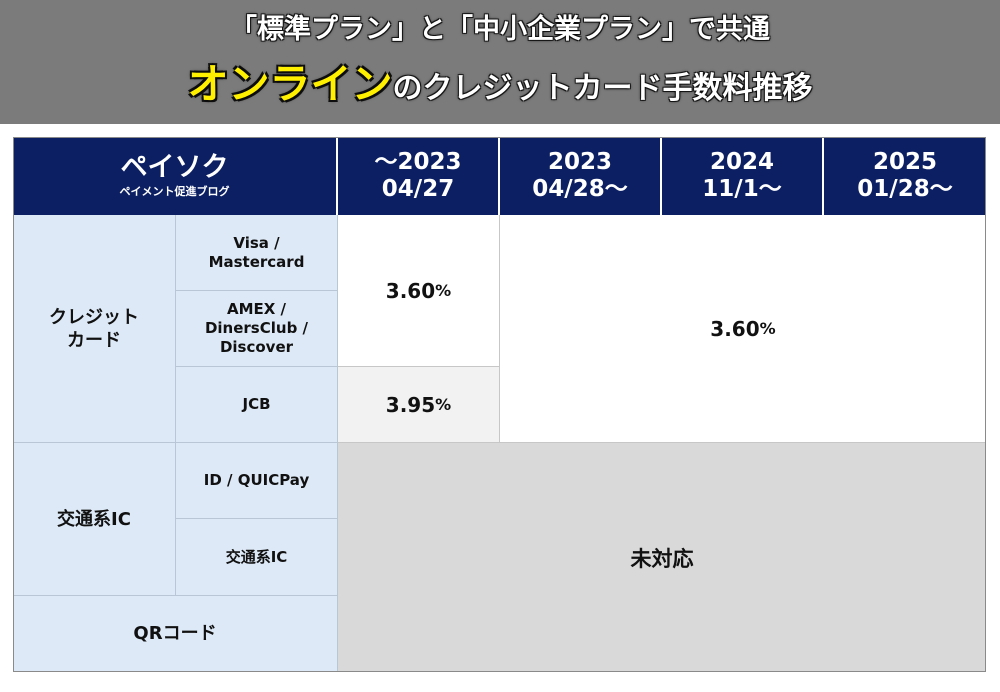 Image resolution: width=1000 pixels, height=692 pixels. I want to click on column-header-until-2023-04-27: 〜2023 04/27, so click(419, 176).